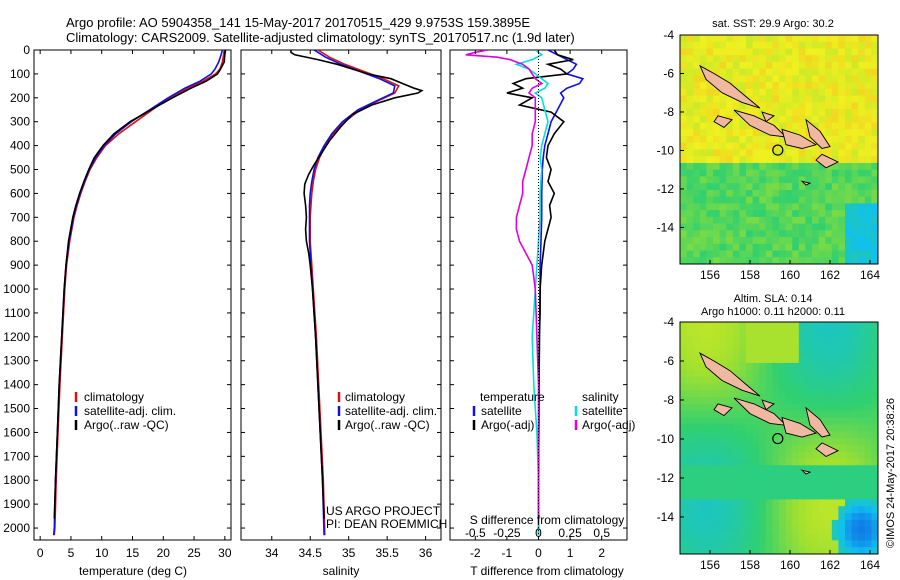 The image size is (900, 580). What do you see at coordinates (710, 565) in the screenshot?
I see `map-x-tick-label: 156` at bounding box center [710, 565].